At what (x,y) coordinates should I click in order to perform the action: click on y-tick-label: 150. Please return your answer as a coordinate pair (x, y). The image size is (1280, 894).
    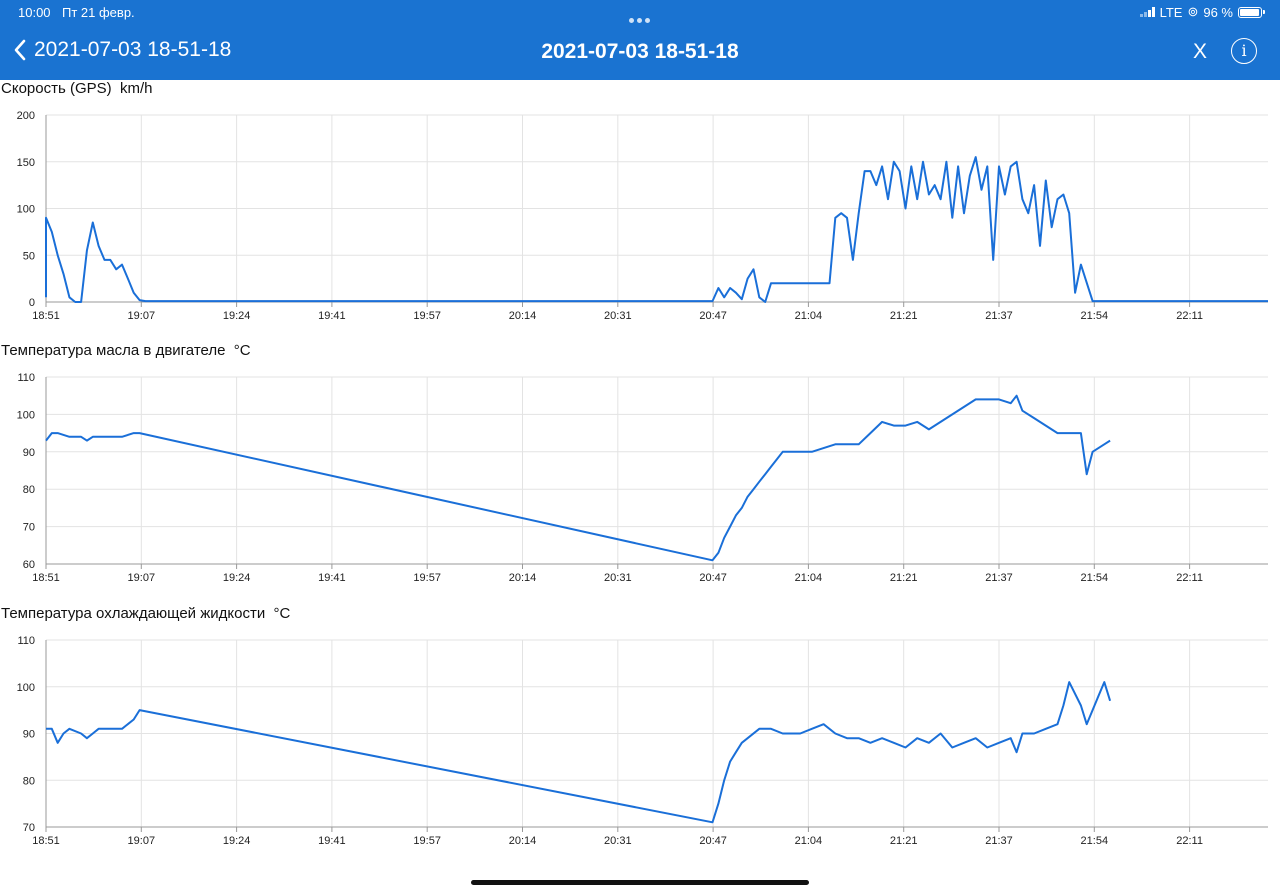
    Looking at the image, I should click on (26, 163).